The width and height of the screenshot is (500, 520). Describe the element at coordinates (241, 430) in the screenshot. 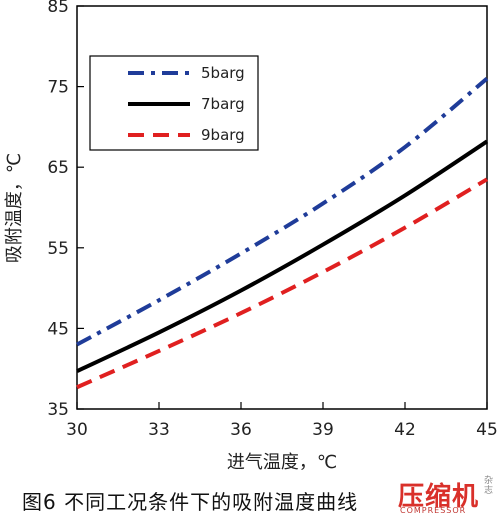

I see `x-tick-label: 36` at that location.